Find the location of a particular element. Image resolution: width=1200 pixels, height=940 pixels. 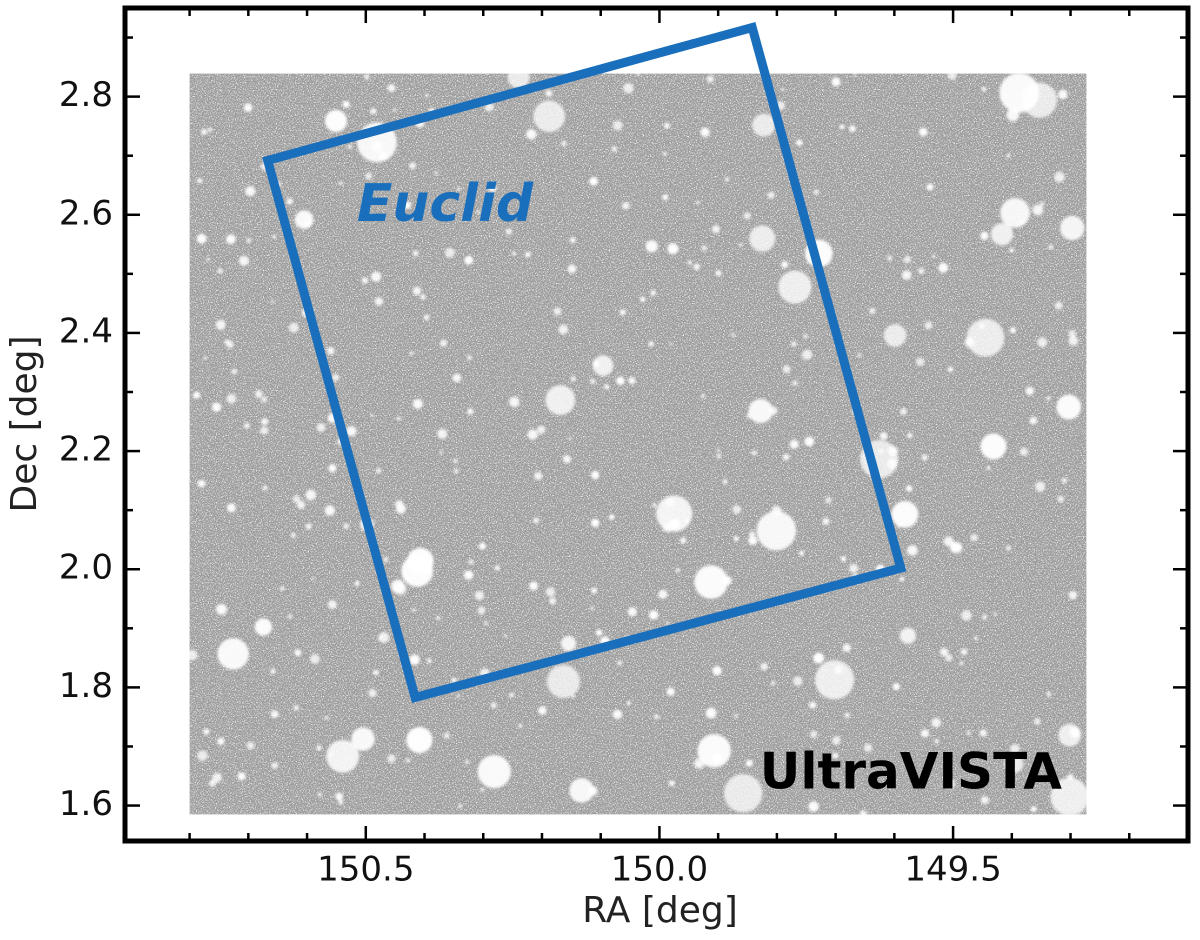

footprint-label: Euclid is located at coordinates (445, 204).